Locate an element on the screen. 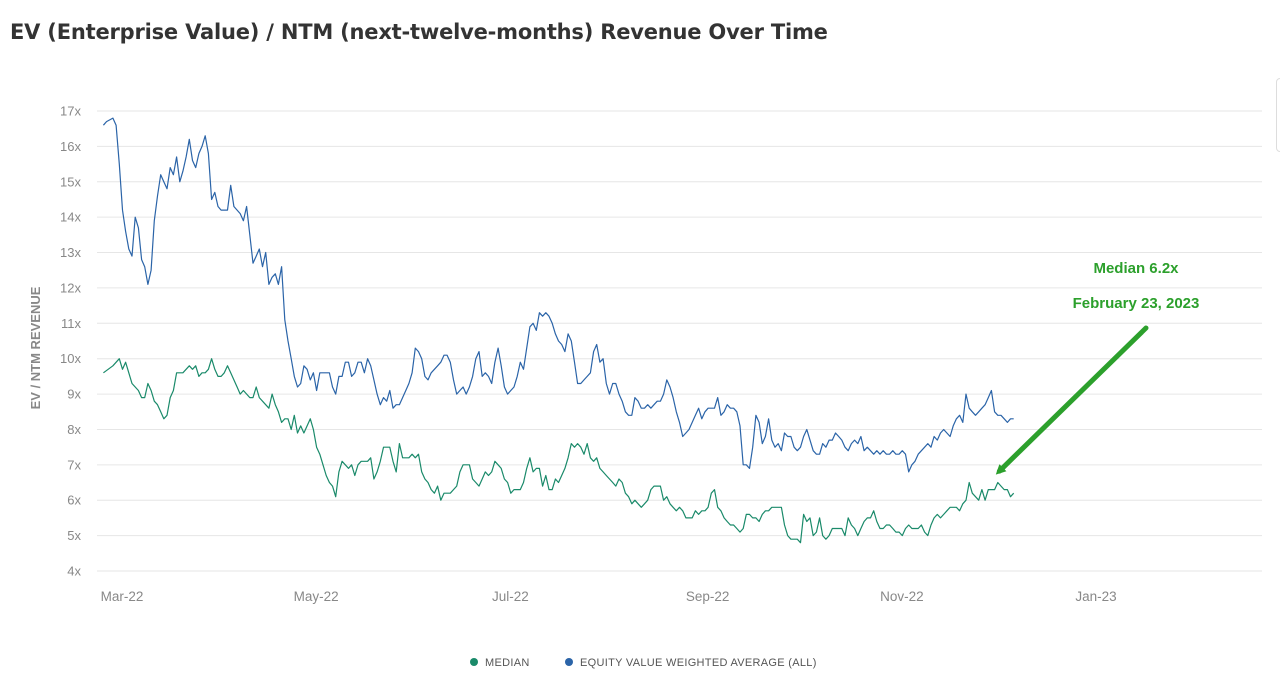  y-tick-label: 17x is located at coordinates (70, 111).